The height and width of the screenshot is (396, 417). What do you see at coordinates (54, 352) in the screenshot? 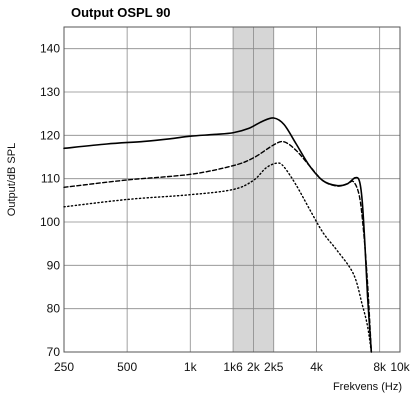
I see `y-tick-label: 70` at bounding box center [54, 352].